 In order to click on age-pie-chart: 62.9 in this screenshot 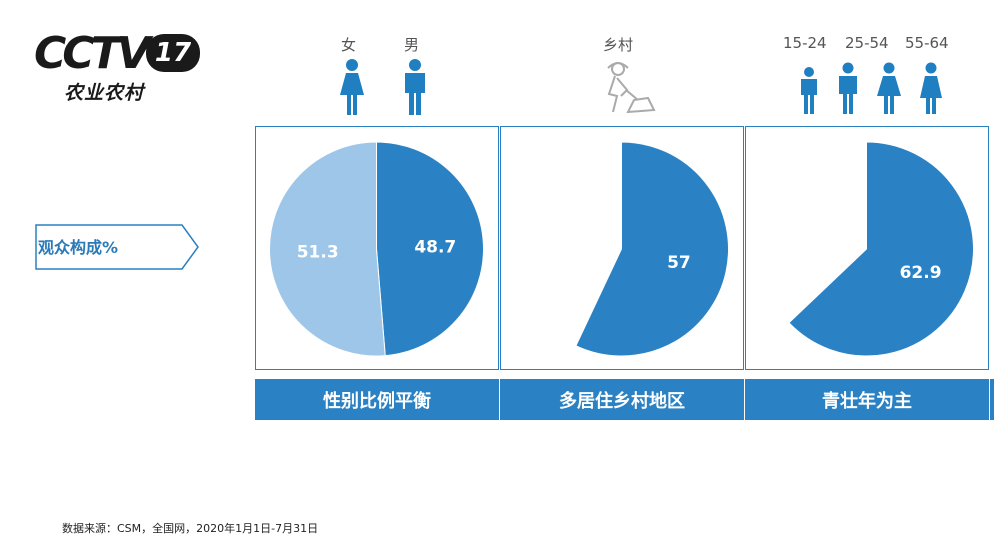, I will do `click(881, 249)`.